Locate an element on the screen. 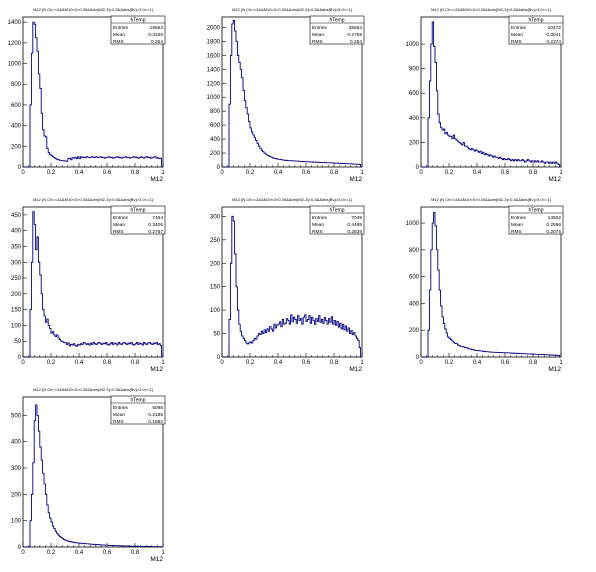  stats-value: 10472 is located at coordinates (555, 28).